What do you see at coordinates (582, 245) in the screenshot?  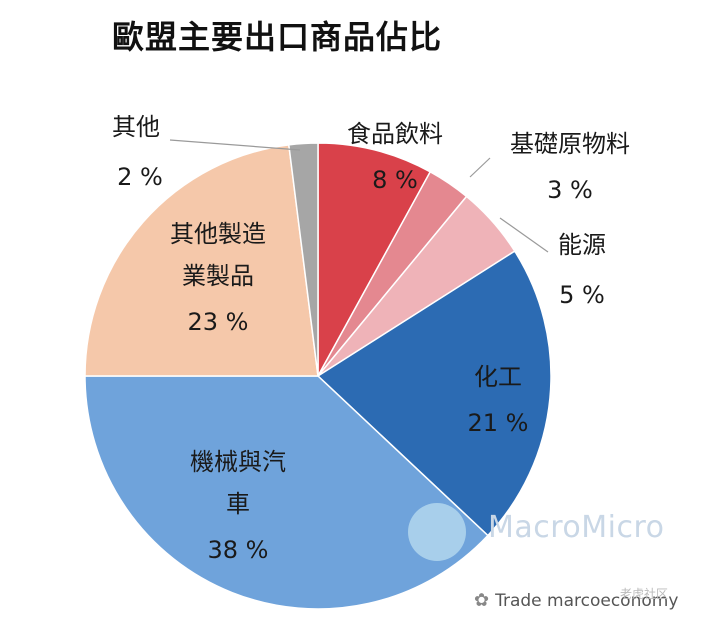 I see `slice-label-2: 能源` at bounding box center [582, 245].